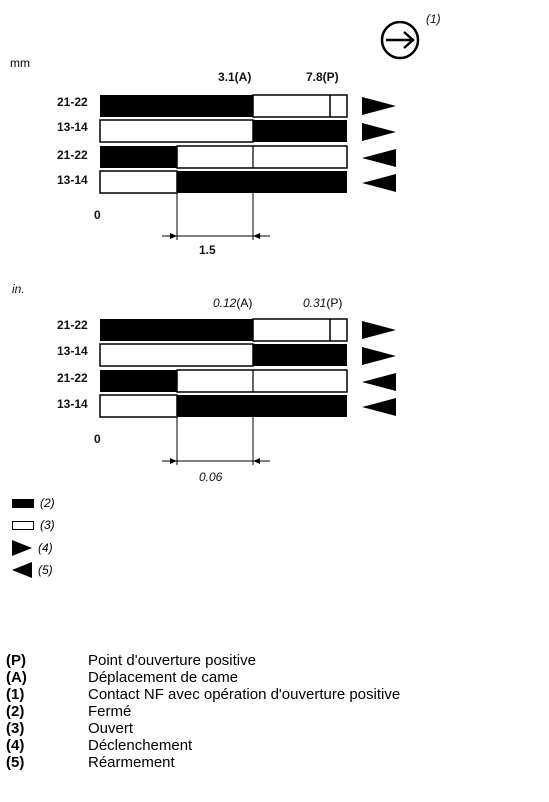 The width and height of the screenshot is (549, 802). I want to click on unit-label-mm: mm, so click(20, 63).